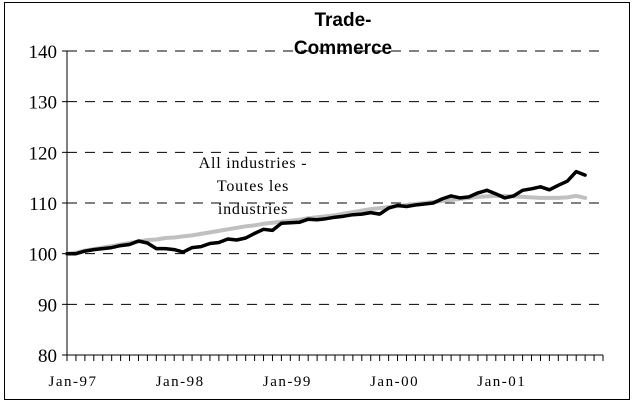 Image resolution: width=639 pixels, height=408 pixels. What do you see at coordinates (73, 382) in the screenshot?
I see `x-tick-label-Jan-97: Jan-97` at bounding box center [73, 382].